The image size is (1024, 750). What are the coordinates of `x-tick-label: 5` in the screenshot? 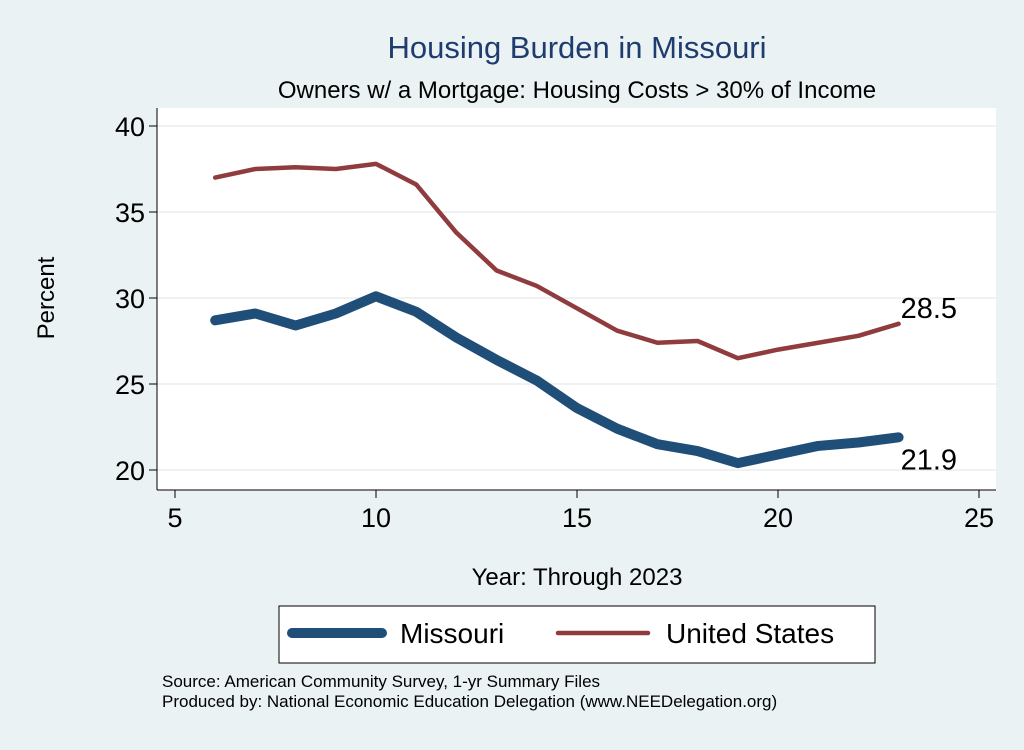 It's located at (174, 518).